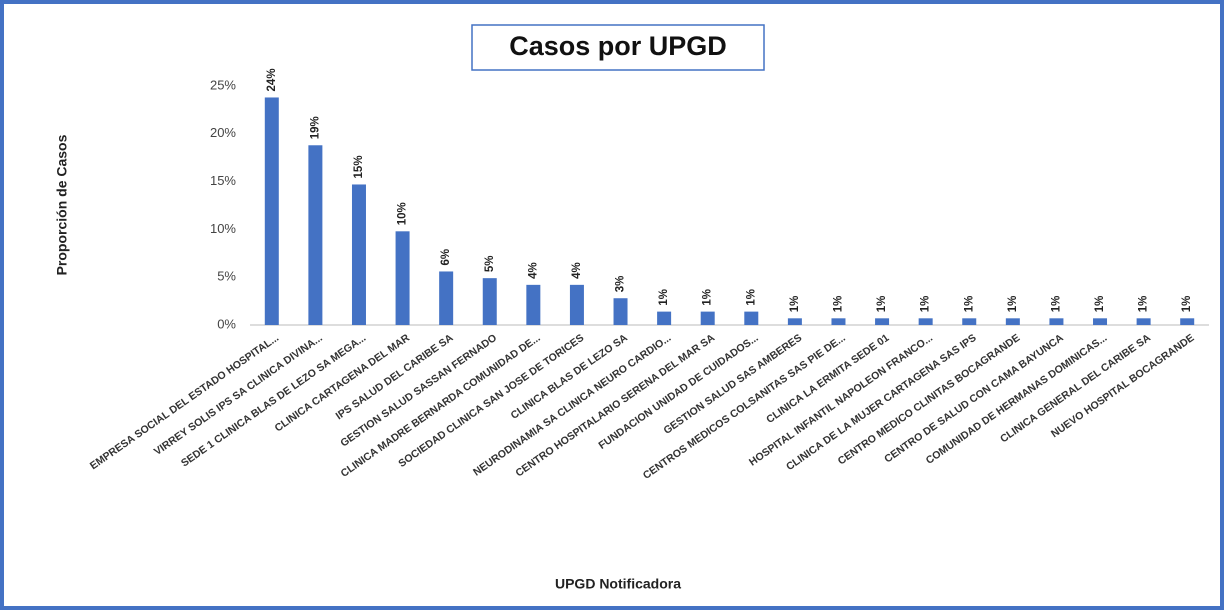  Describe the element at coordinates (359, 166) in the screenshot. I see `data-label: 15%` at that location.